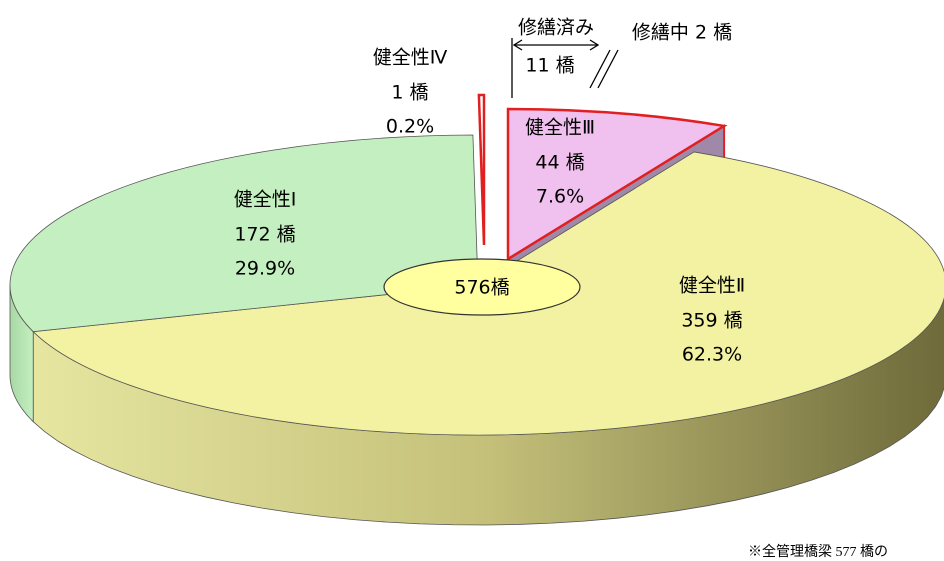 Image resolution: width=944 pixels, height=561 pixels. What do you see at coordinates (560, 197) in the screenshot?
I see `slice-percent: 7.6%` at bounding box center [560, 197].